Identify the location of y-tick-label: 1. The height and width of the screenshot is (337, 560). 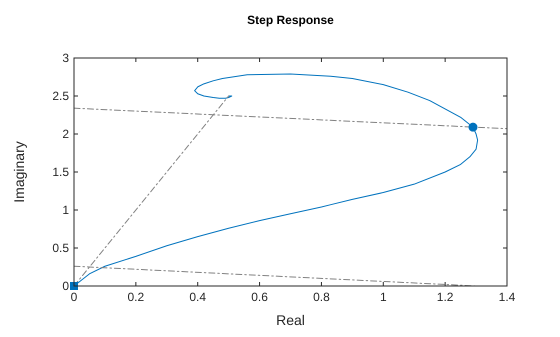
(66, 210).